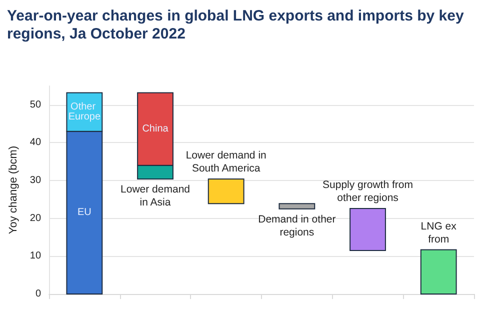  What do you see at coordinates (38, 294) in the screenshot?
I see `y-tick-label: 0` at bounding box center [38, 294].